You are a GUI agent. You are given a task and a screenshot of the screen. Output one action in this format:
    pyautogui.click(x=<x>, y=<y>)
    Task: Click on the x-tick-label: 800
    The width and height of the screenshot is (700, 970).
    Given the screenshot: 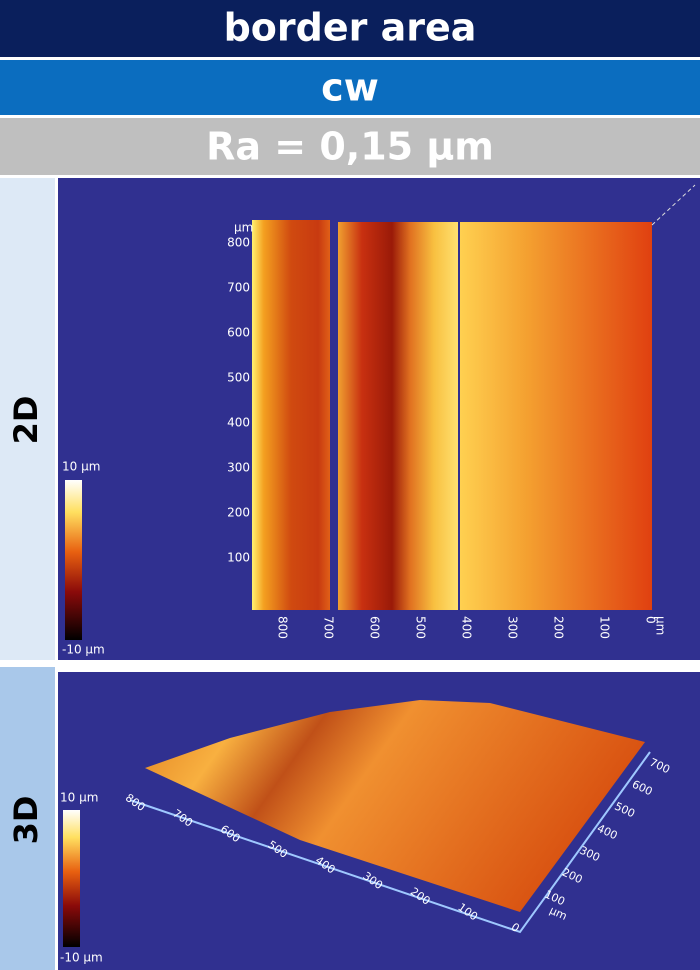 What is the action you would take?
    pyautogui.click(x=283, y=627)
    